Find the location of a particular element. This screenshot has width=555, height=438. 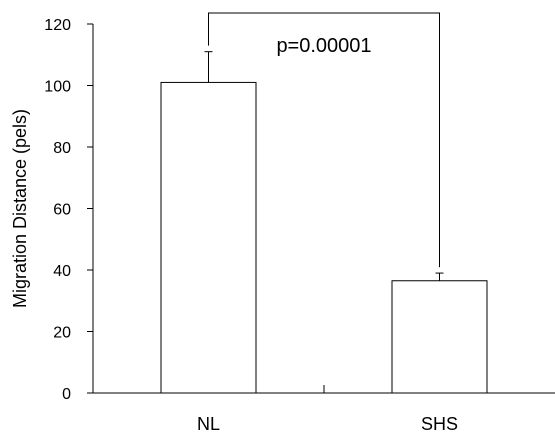

y-tick-label: 120 is located at coordinates (57, 25).